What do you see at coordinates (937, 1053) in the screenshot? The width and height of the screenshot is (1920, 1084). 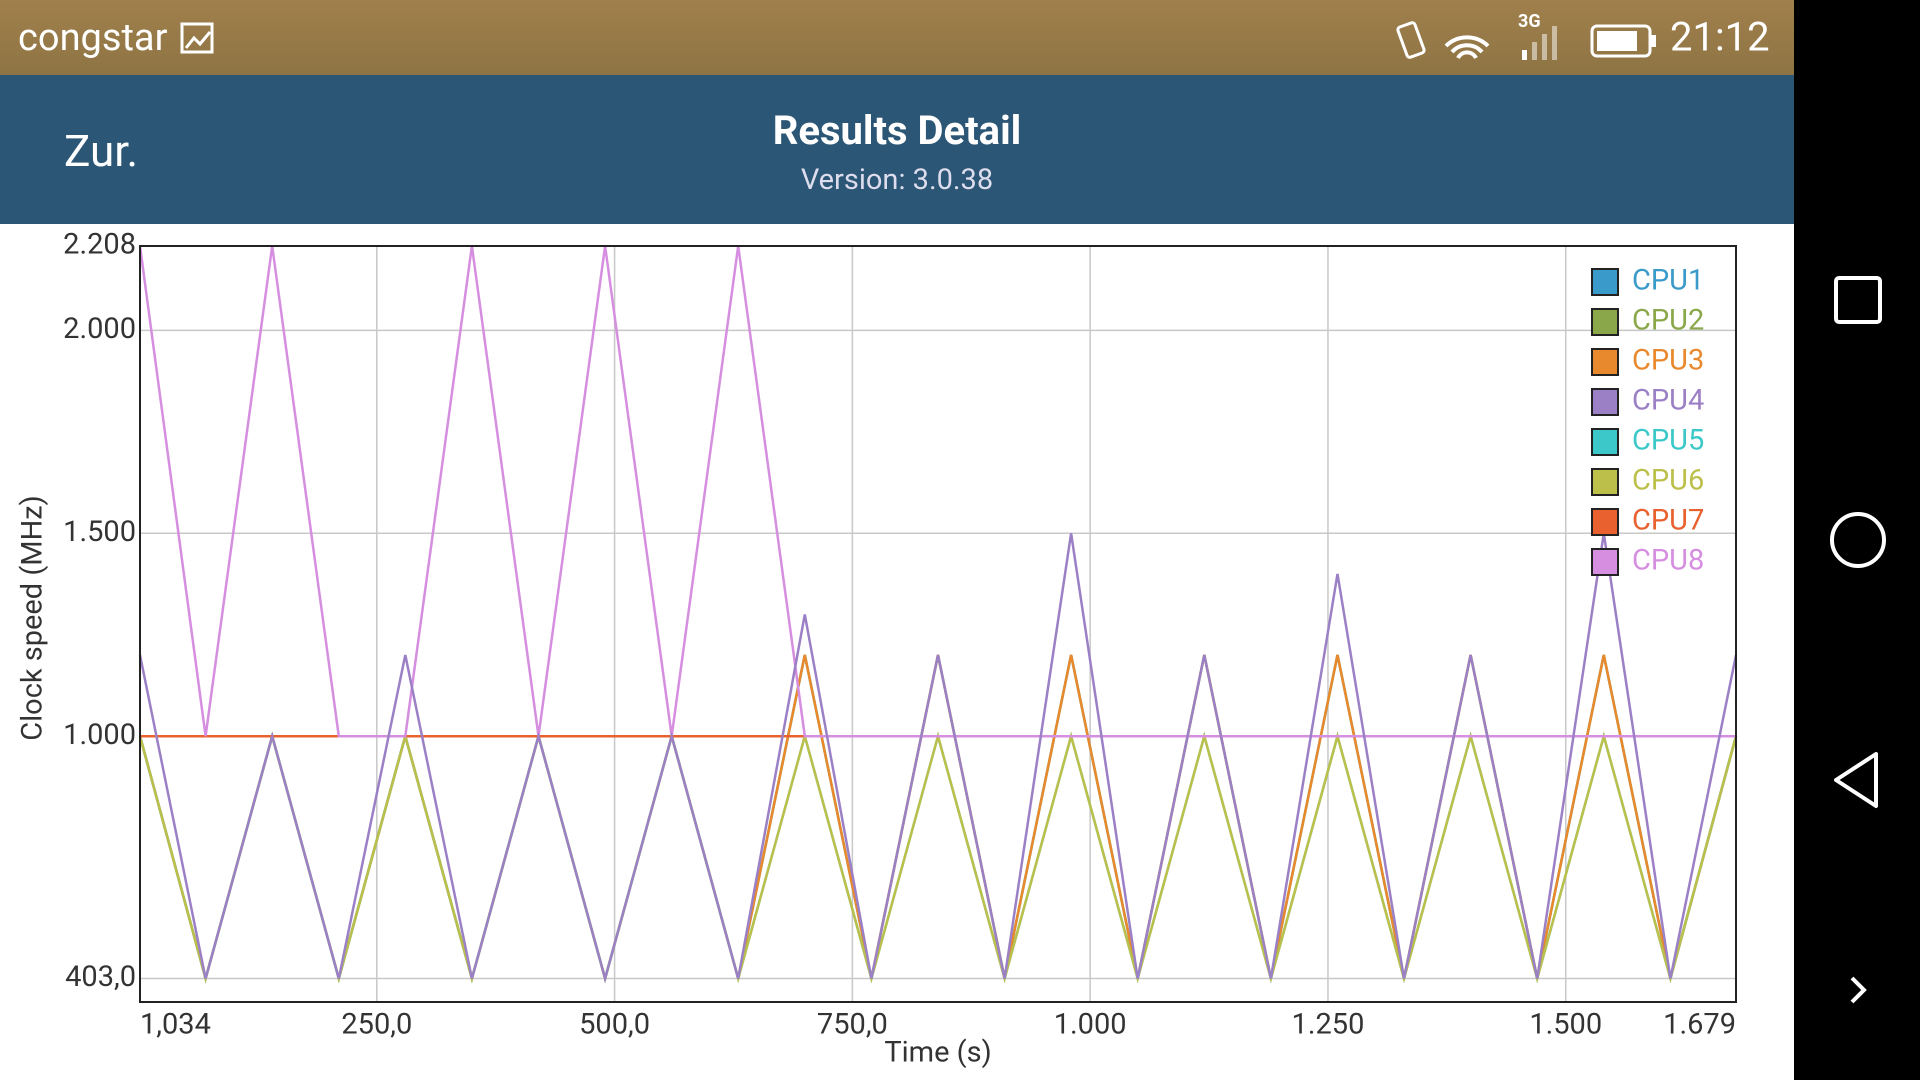 I see `x-axis-label: Time (s)` at bounding box center [937, 1053].